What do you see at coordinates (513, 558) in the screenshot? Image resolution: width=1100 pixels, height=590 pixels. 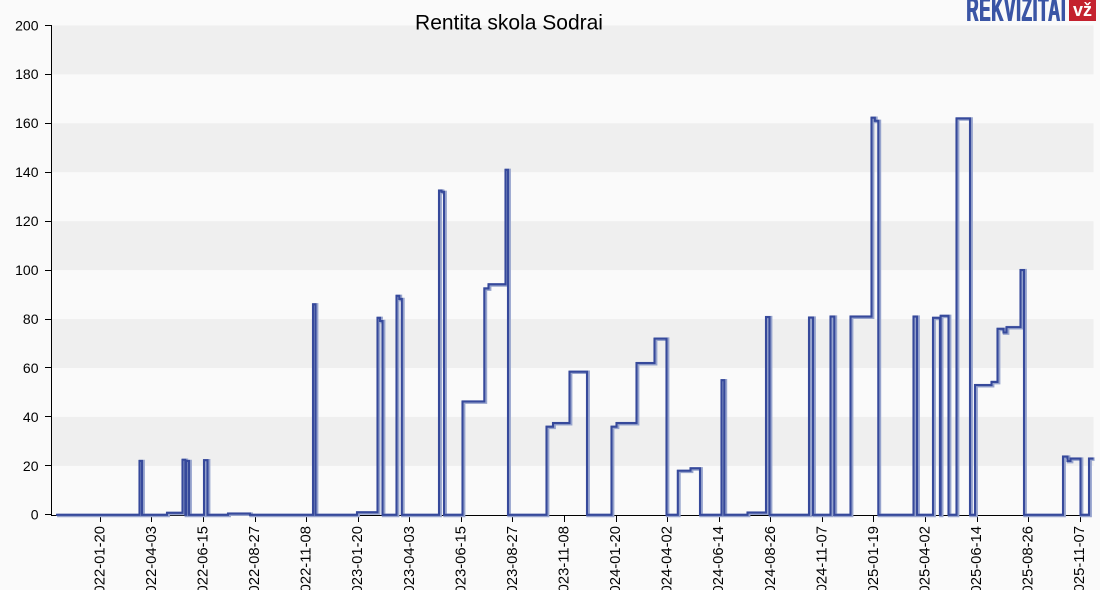 I see `svg-text: 2023-08-27` at bounding box center [513, 558].